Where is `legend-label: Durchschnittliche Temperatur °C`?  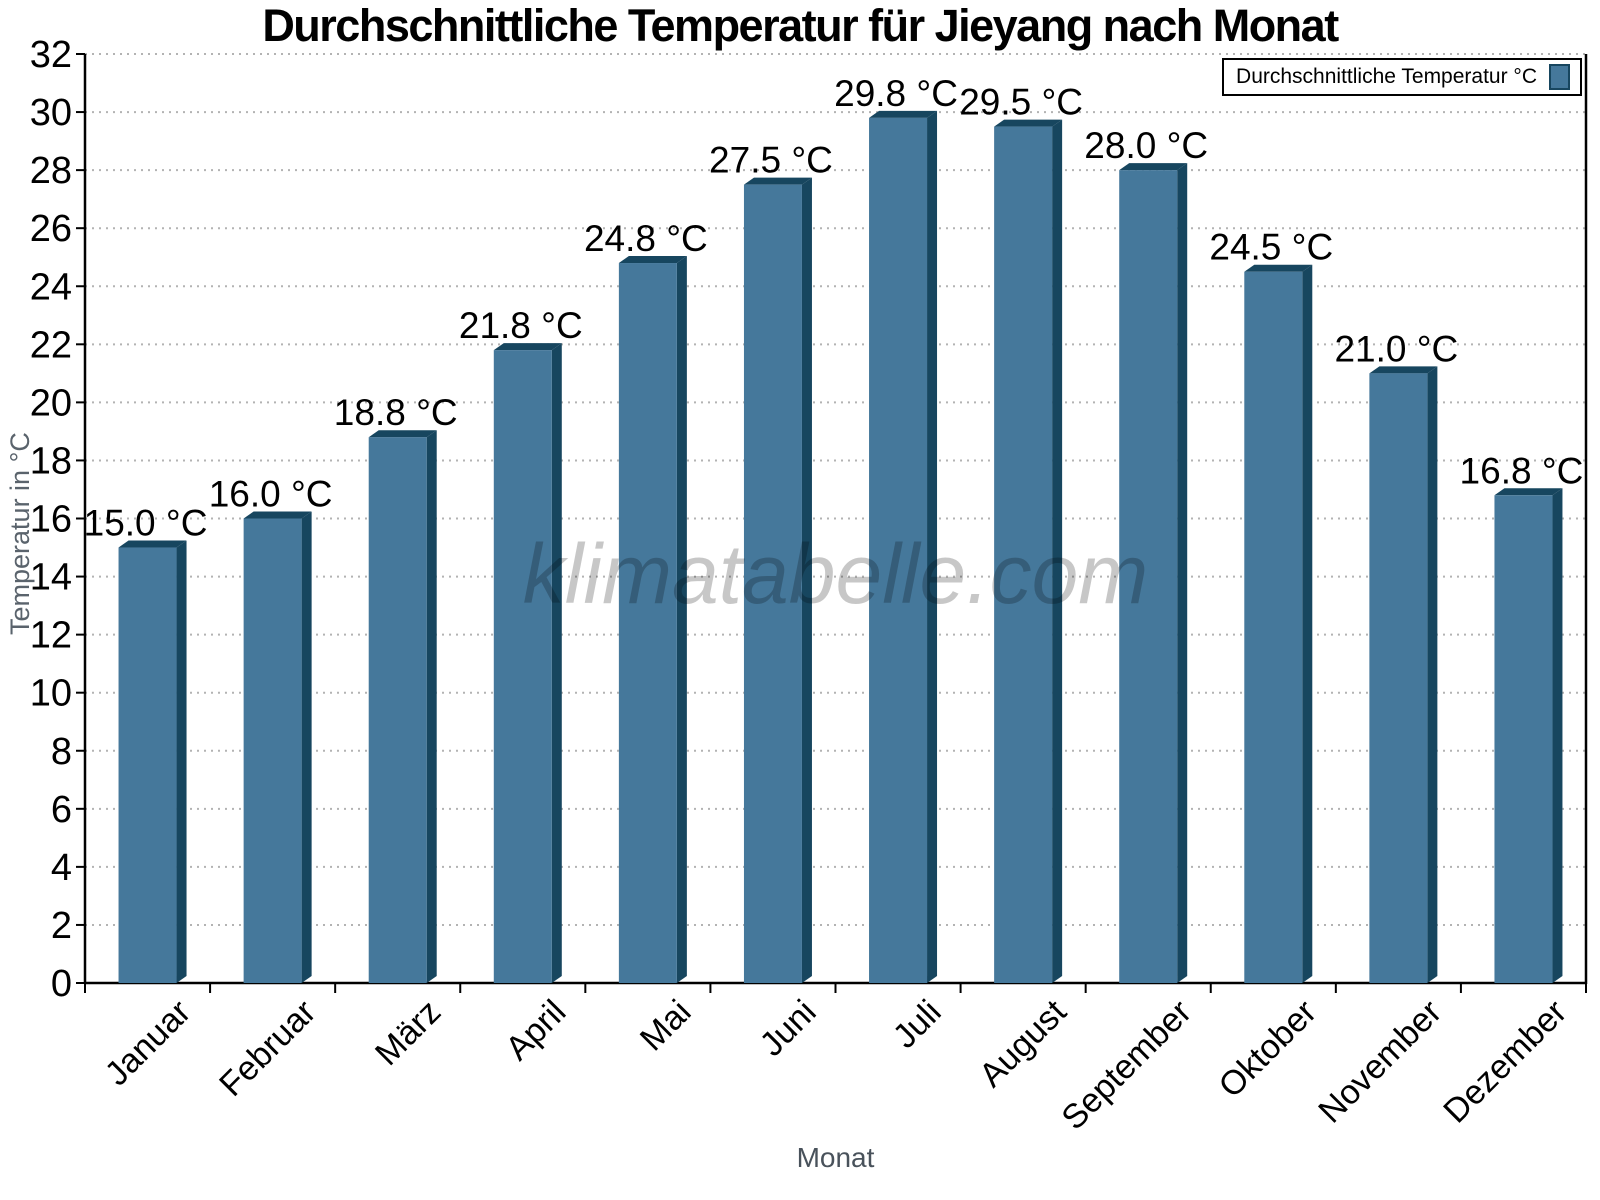
legend-label: Durchschnittliche Temperatur °C is located at coordinates (1386, 76).